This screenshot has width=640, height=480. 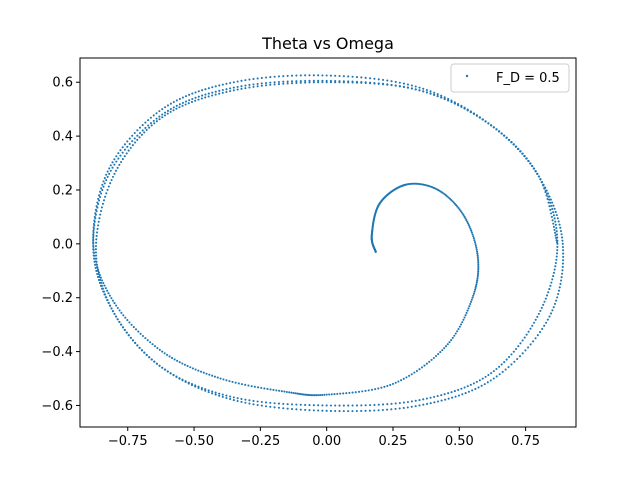 I want to click on y-tick-label: −0.6, so click(x=57, y=406).